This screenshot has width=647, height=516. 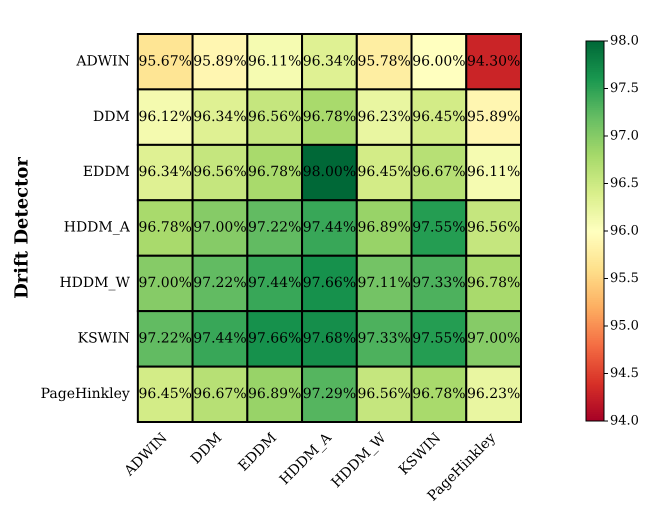 What do you see at coordinates (165, 61) in the screenshot?
I see `data-label: 95.67%` at bounding box center [165, 61].